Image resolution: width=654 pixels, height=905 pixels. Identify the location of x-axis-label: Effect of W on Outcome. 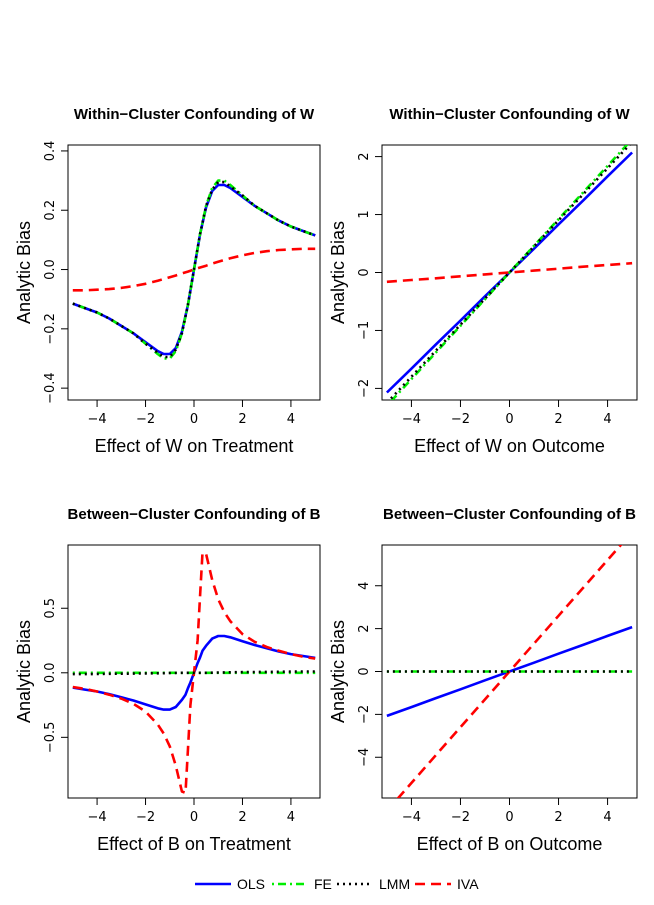
(509, 446).